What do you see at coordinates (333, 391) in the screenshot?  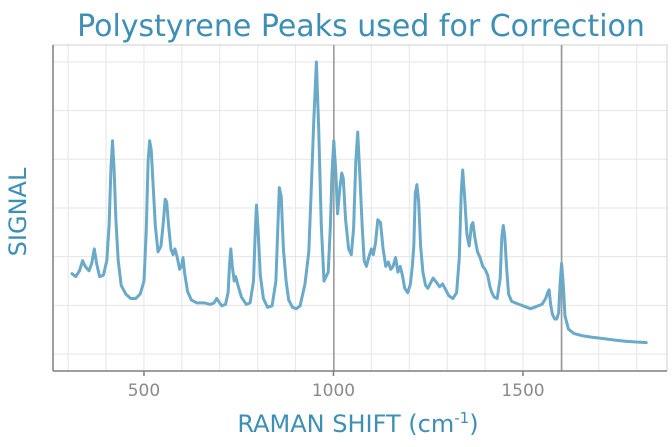 I see `x-tick-label: 1000` at bounding box center [333, 391].